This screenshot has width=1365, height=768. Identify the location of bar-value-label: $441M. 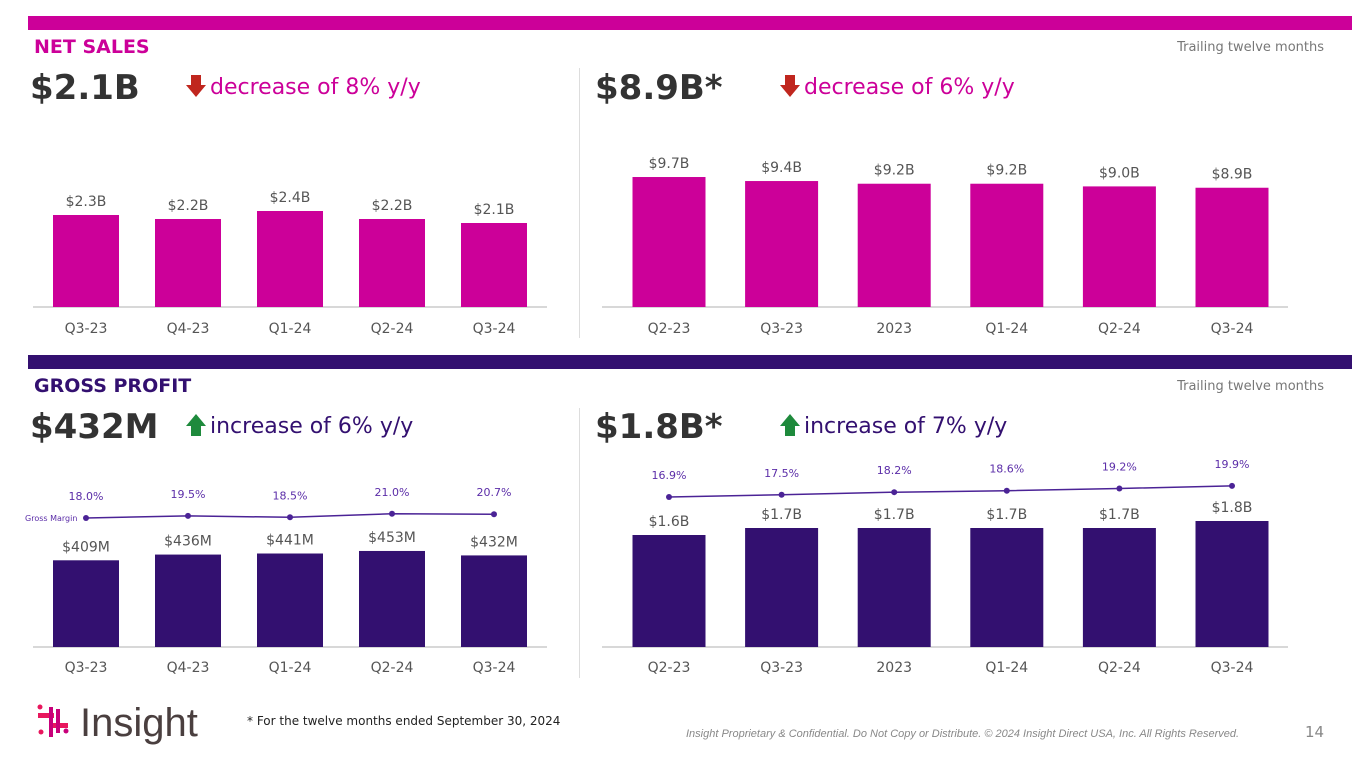
(290, 541).